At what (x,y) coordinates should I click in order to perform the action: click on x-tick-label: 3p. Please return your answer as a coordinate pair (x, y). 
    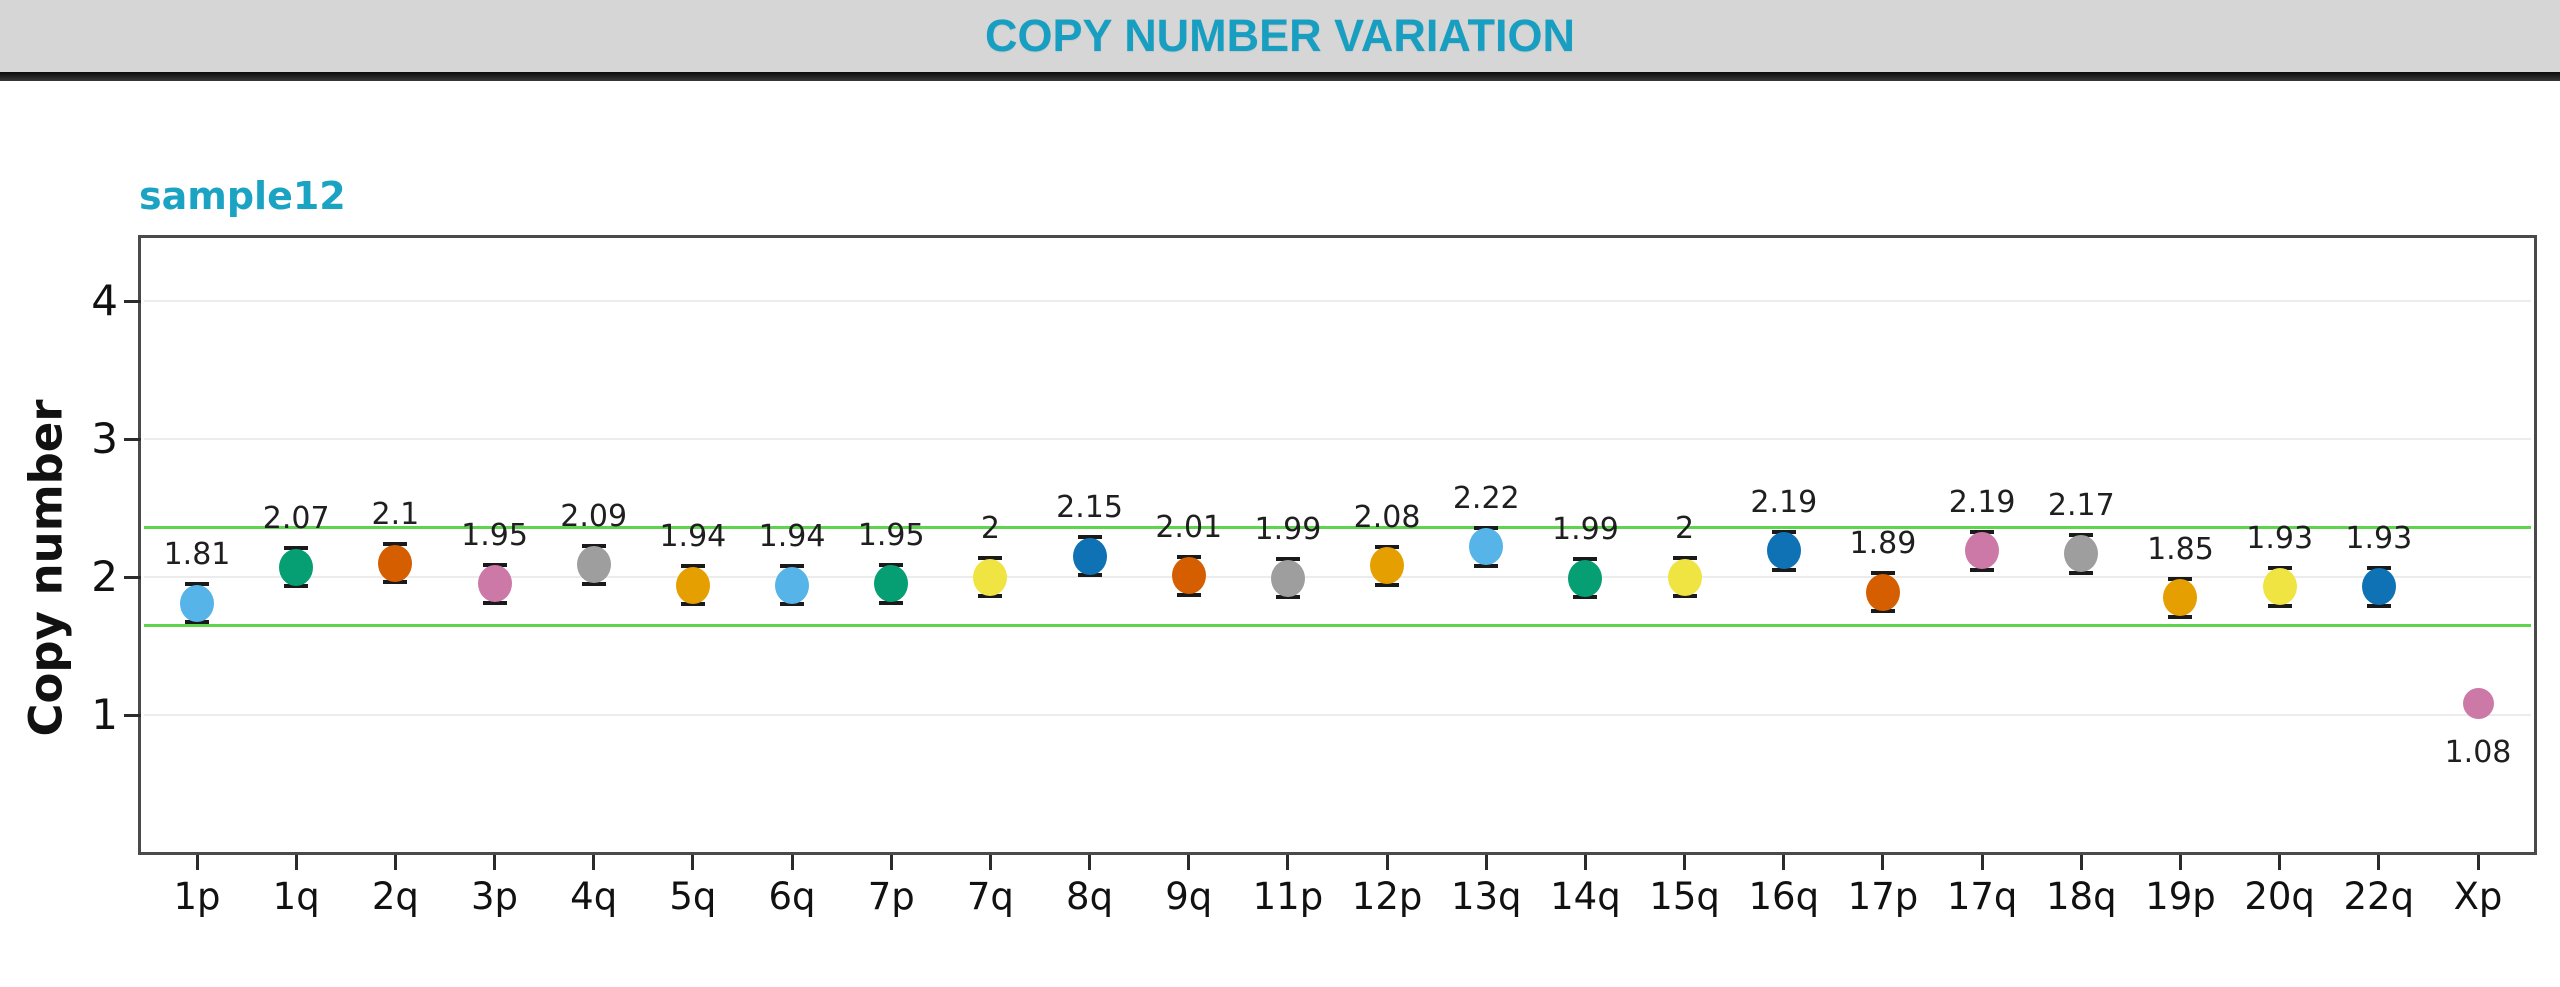
    Looking at the image, I should click on (495, 896).